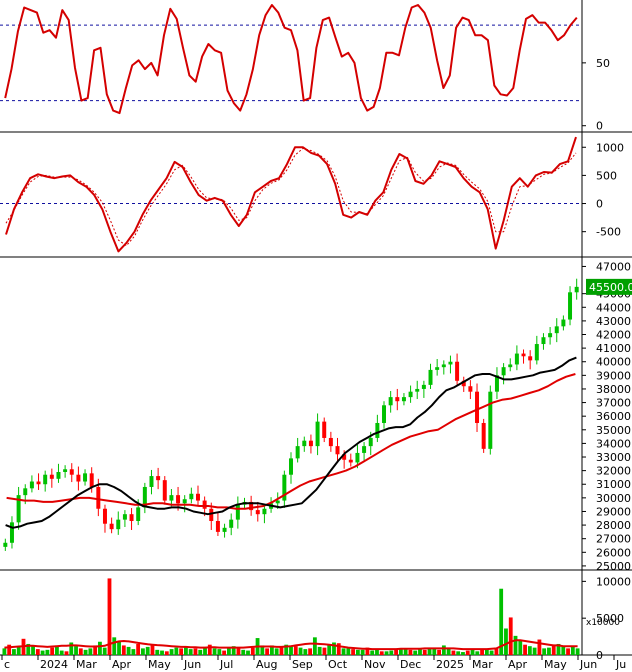 The width and height of the screenshot is (632, 672). What do you see at coordinates (613, 335) in the screenshot?
I see `price-y-tick-label: 42000` at bounding box center [613, 335].